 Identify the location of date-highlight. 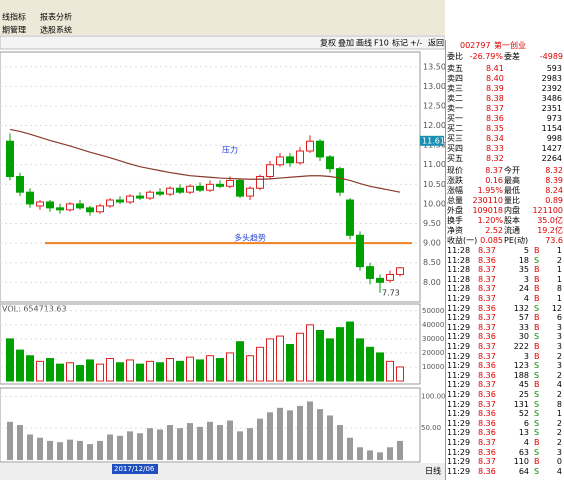
(135, 469).